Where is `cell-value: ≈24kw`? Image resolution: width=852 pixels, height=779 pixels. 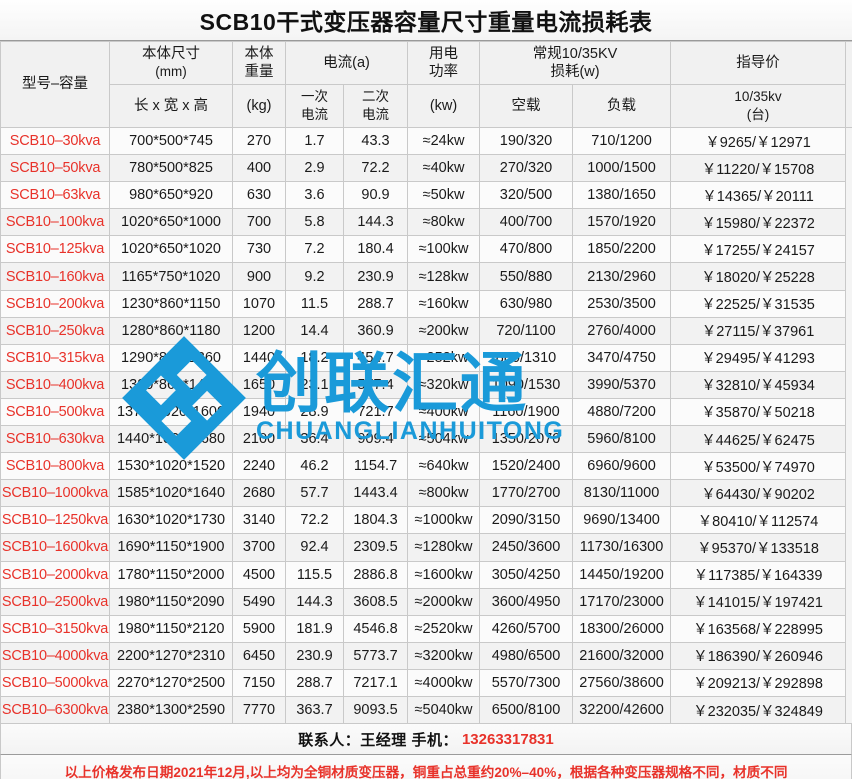
cell-value: ≈24kw is located at coordinates (444, 141).